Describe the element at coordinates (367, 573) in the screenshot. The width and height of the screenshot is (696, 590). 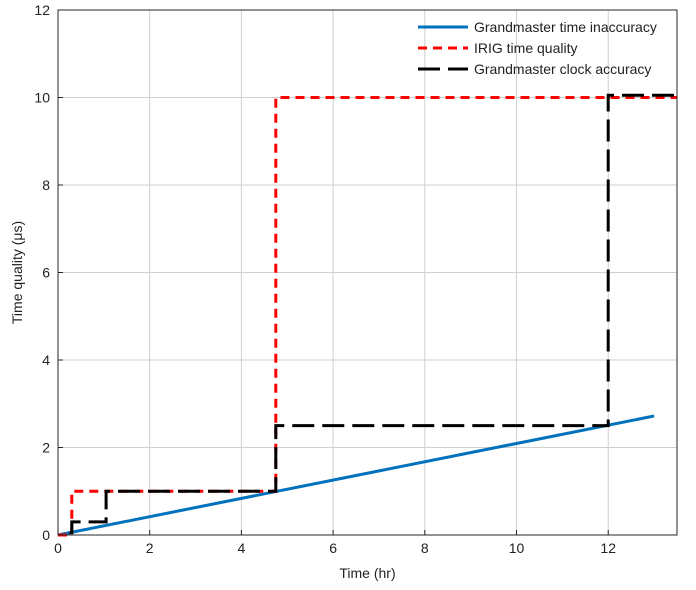
I see `x-axis-label: Time (hr)` at that location.